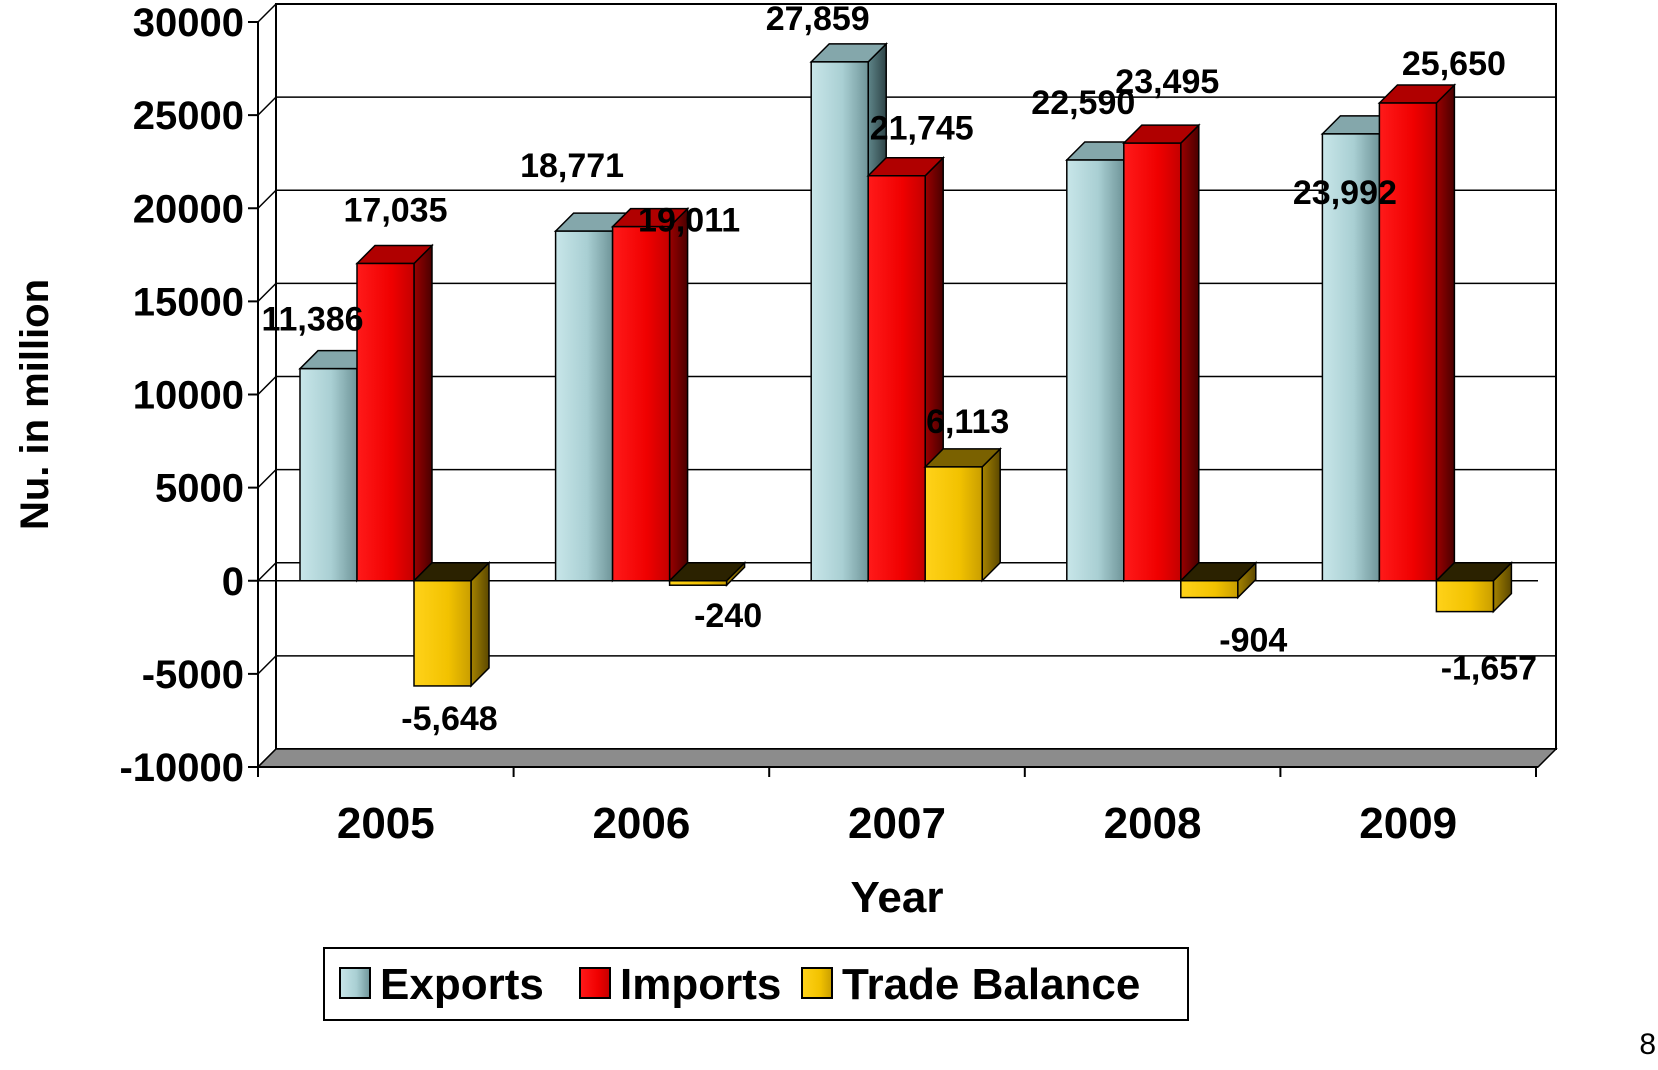  Describe the element at coordinates (897, 897) in the screenshot. I see `x-axis-title: Year` at that location.